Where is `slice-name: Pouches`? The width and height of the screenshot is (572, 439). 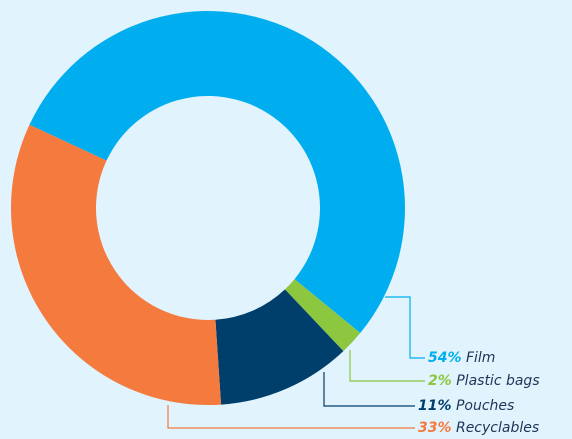
slice-name: Pouches is located at coordinates (485, 406).